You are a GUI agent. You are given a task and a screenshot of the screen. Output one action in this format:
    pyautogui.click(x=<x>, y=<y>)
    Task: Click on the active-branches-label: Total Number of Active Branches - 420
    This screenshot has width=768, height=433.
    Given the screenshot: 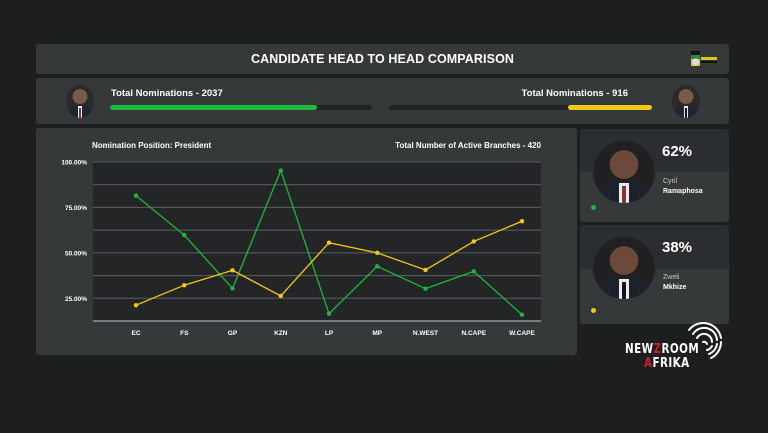 What is the action you would take?
    pyautogui.click(x=468, y=145)
    